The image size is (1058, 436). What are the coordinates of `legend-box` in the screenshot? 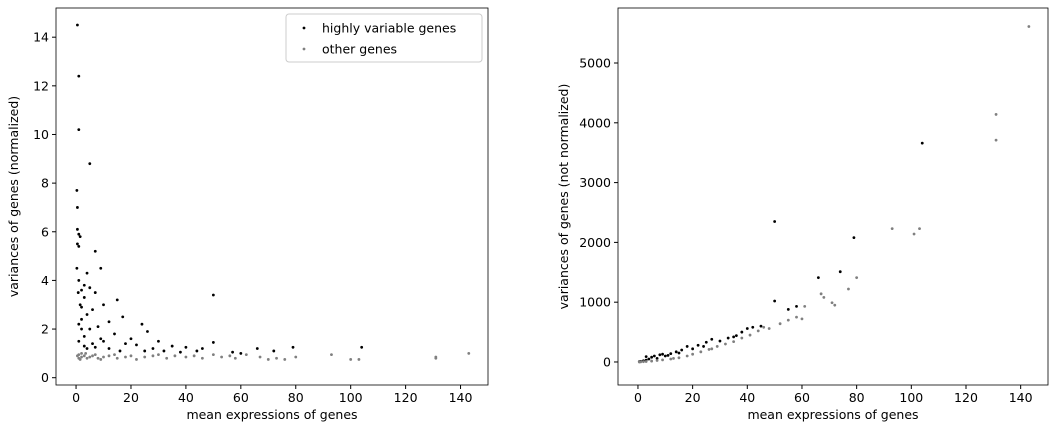 It's located at (384, 38).